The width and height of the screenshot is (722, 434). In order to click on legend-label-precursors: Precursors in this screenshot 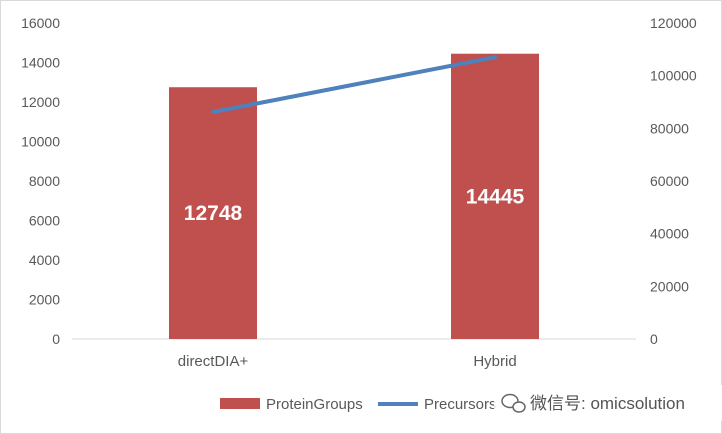, I will do `click(460, 404)`.